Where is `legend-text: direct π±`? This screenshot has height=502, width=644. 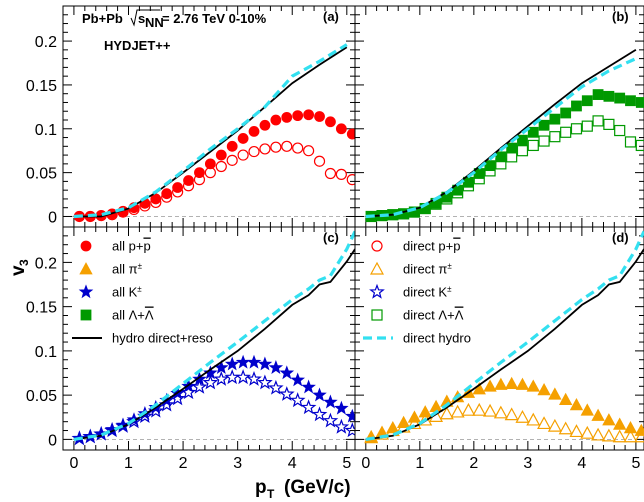
legend-text: direct π± is located at coordinates (427, 269).